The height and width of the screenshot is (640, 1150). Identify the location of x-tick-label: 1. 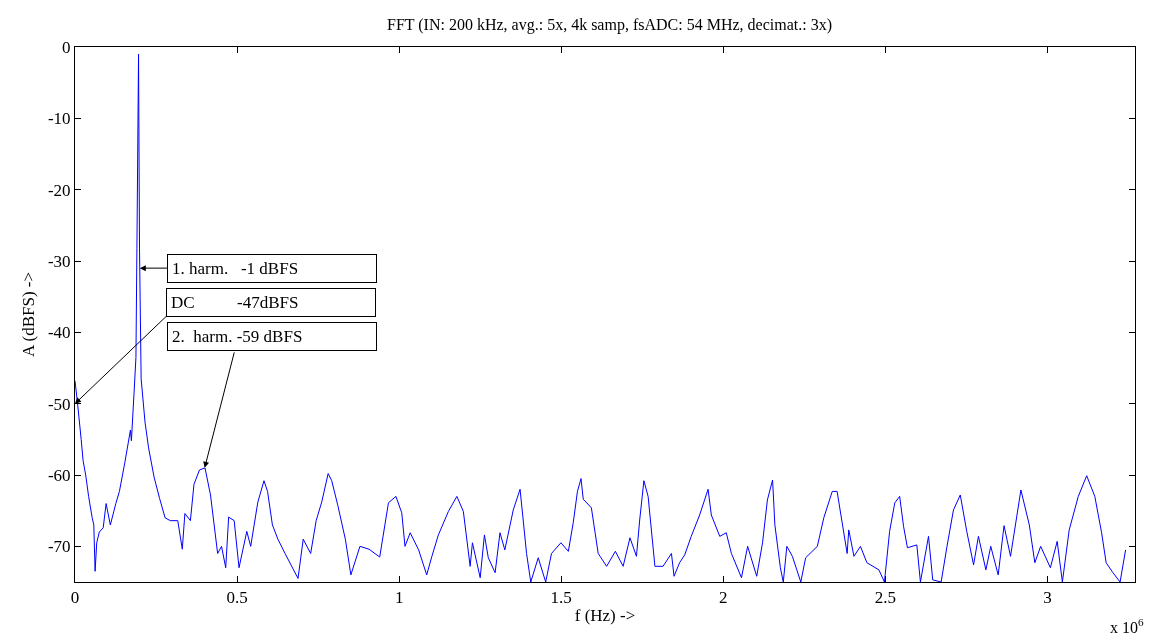
(399, 598).